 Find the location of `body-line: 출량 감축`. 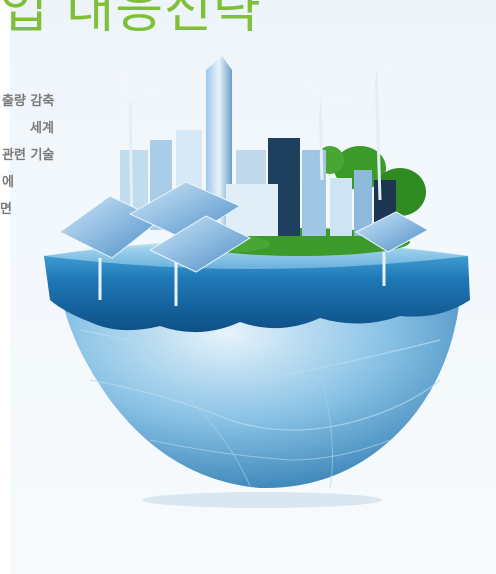

body-line: 출량 감축 is located at coordinates (28, 101).